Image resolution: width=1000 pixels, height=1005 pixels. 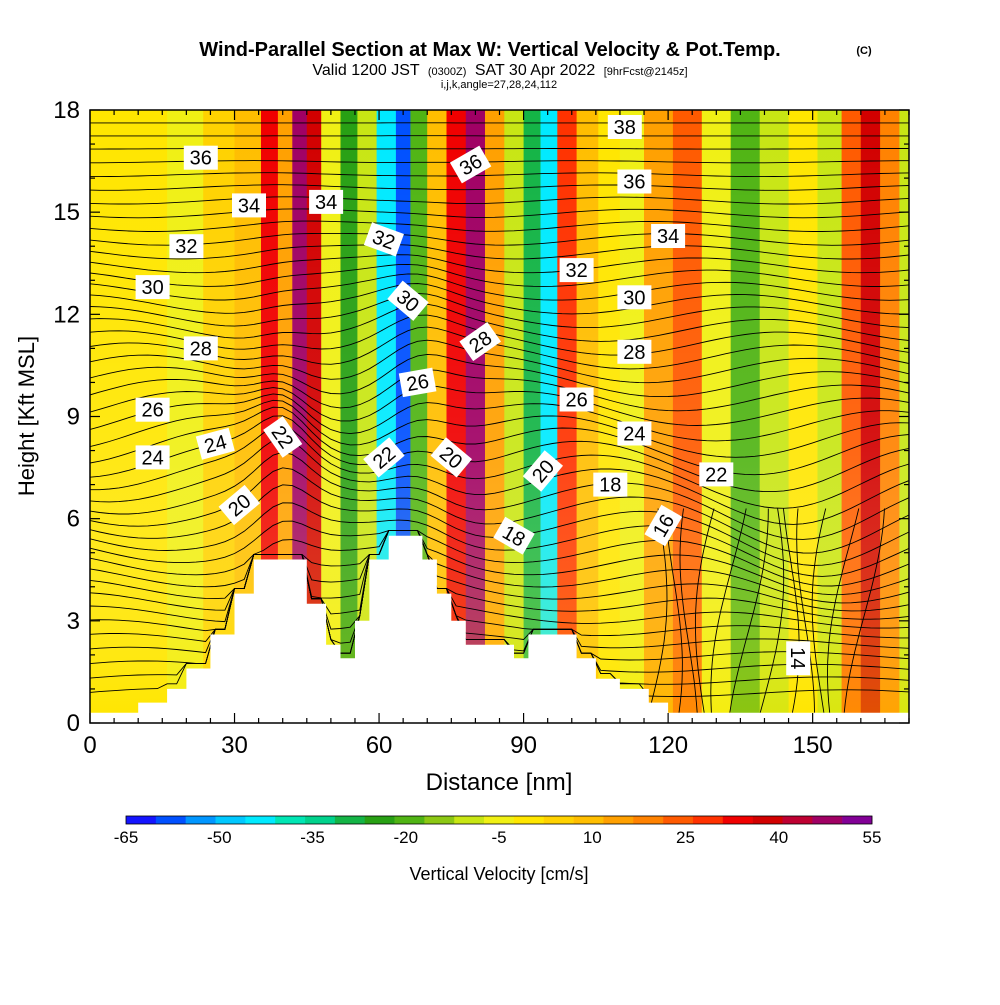 I want to click on y-tick-label: 3, so click(x=73, y=621).